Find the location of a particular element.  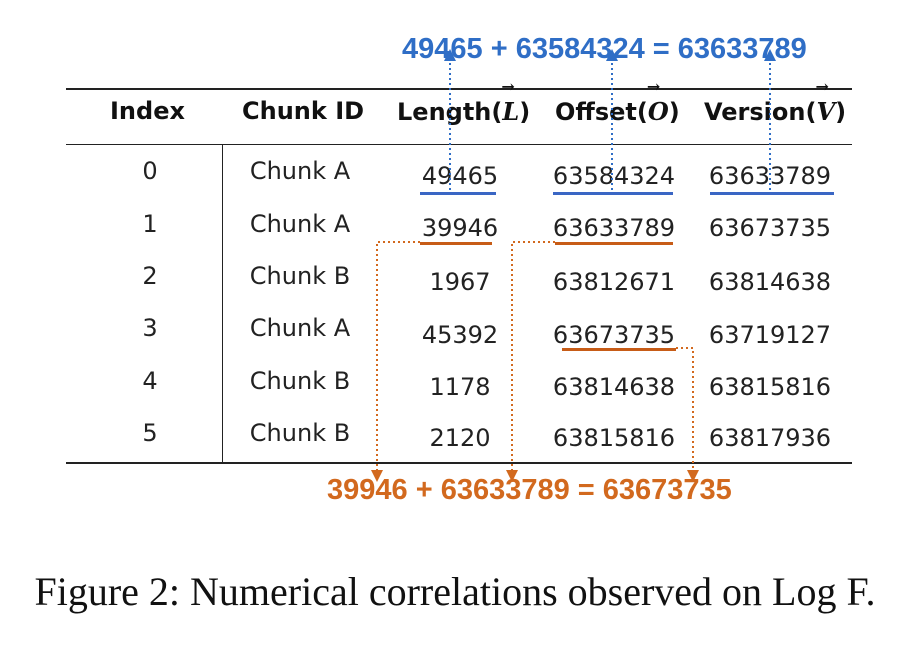

orange-connector-offset is located at coordinates (530, 361).